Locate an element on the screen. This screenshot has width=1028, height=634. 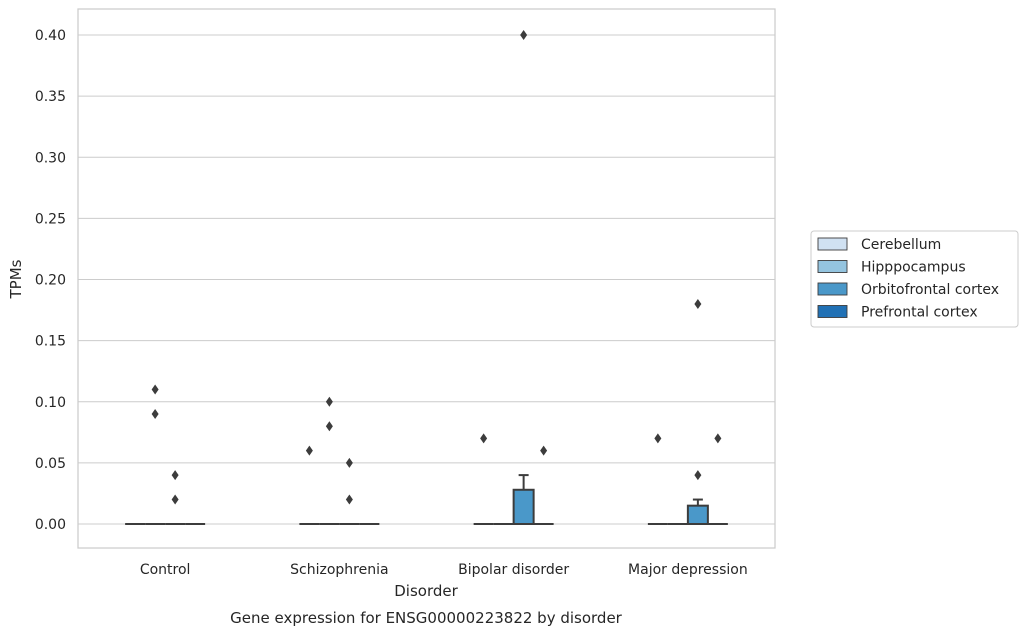
y-tick-label: 0.20 is located at coordinates (50, 281).